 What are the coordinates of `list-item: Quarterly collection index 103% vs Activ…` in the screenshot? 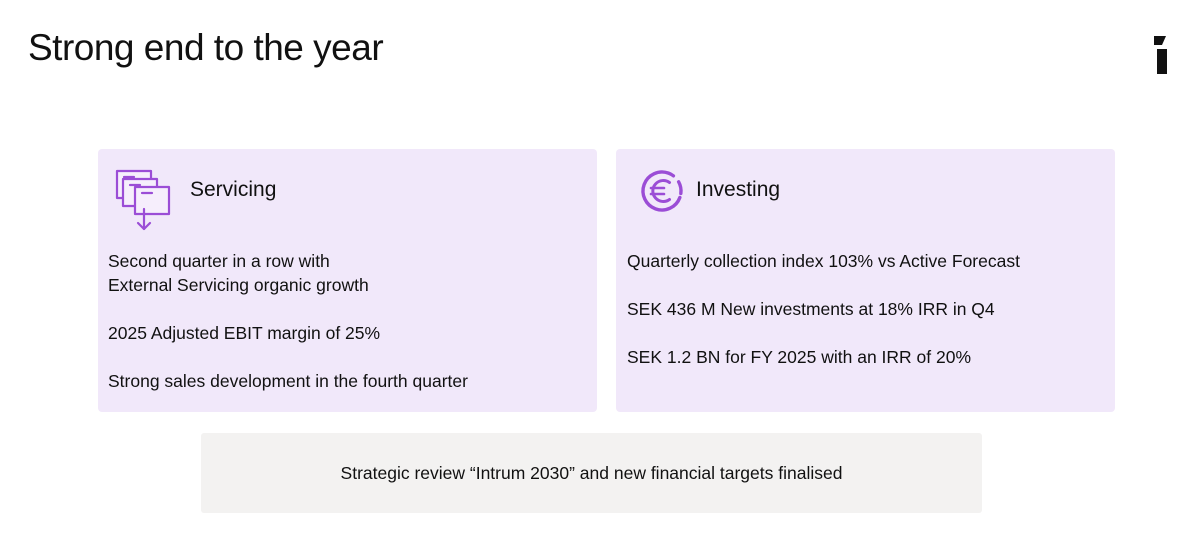 It's located at (823, 261).